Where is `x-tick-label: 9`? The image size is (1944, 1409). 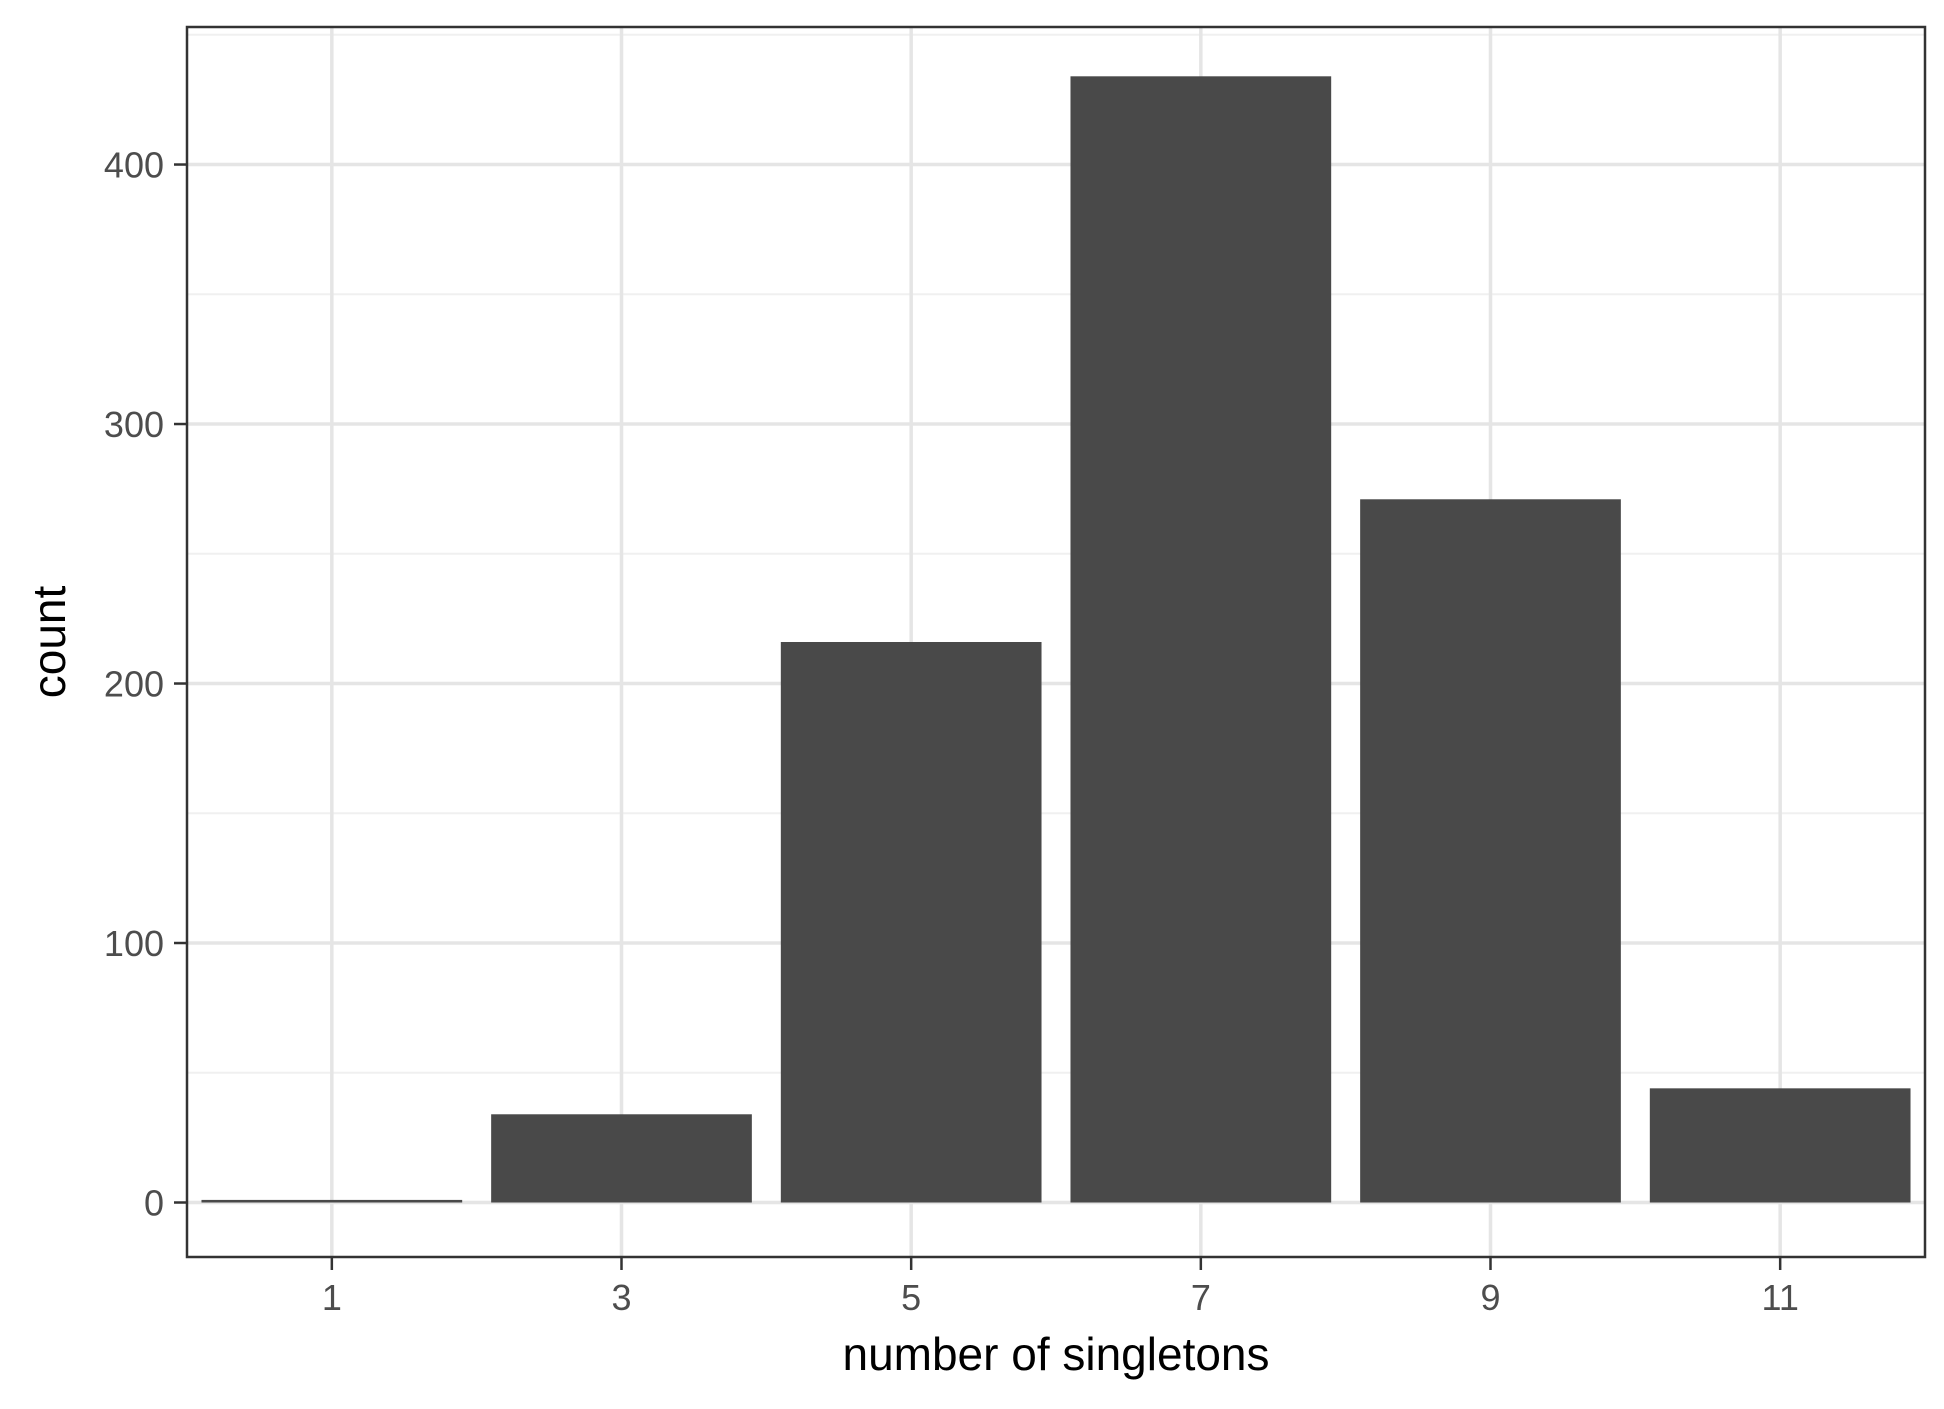
x-tick-label: 9 is located at coordinates (1490, 1297).